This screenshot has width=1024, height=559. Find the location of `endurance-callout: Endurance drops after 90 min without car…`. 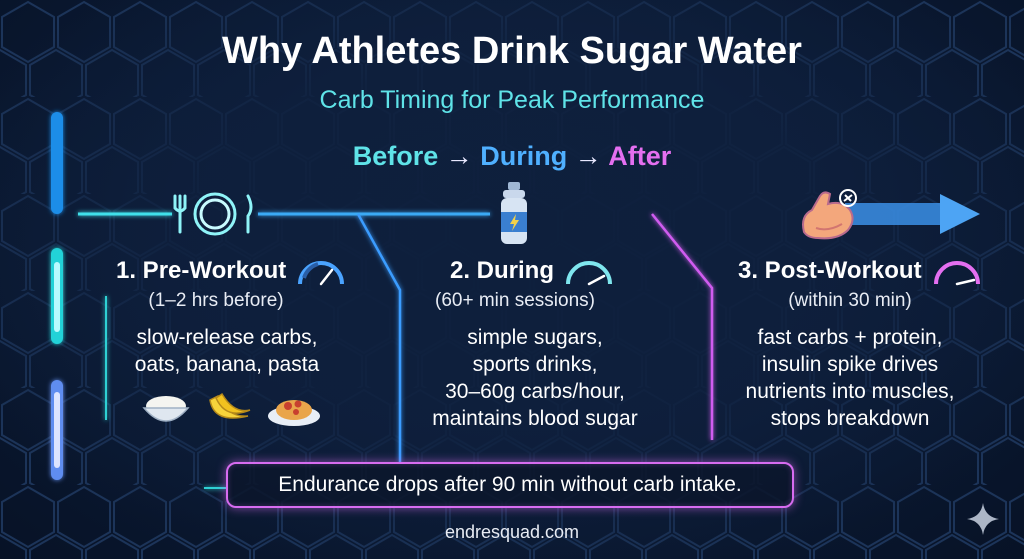

endurance-callout: Endurance drops after 90 min without car… is located at coordinates (510, 485).